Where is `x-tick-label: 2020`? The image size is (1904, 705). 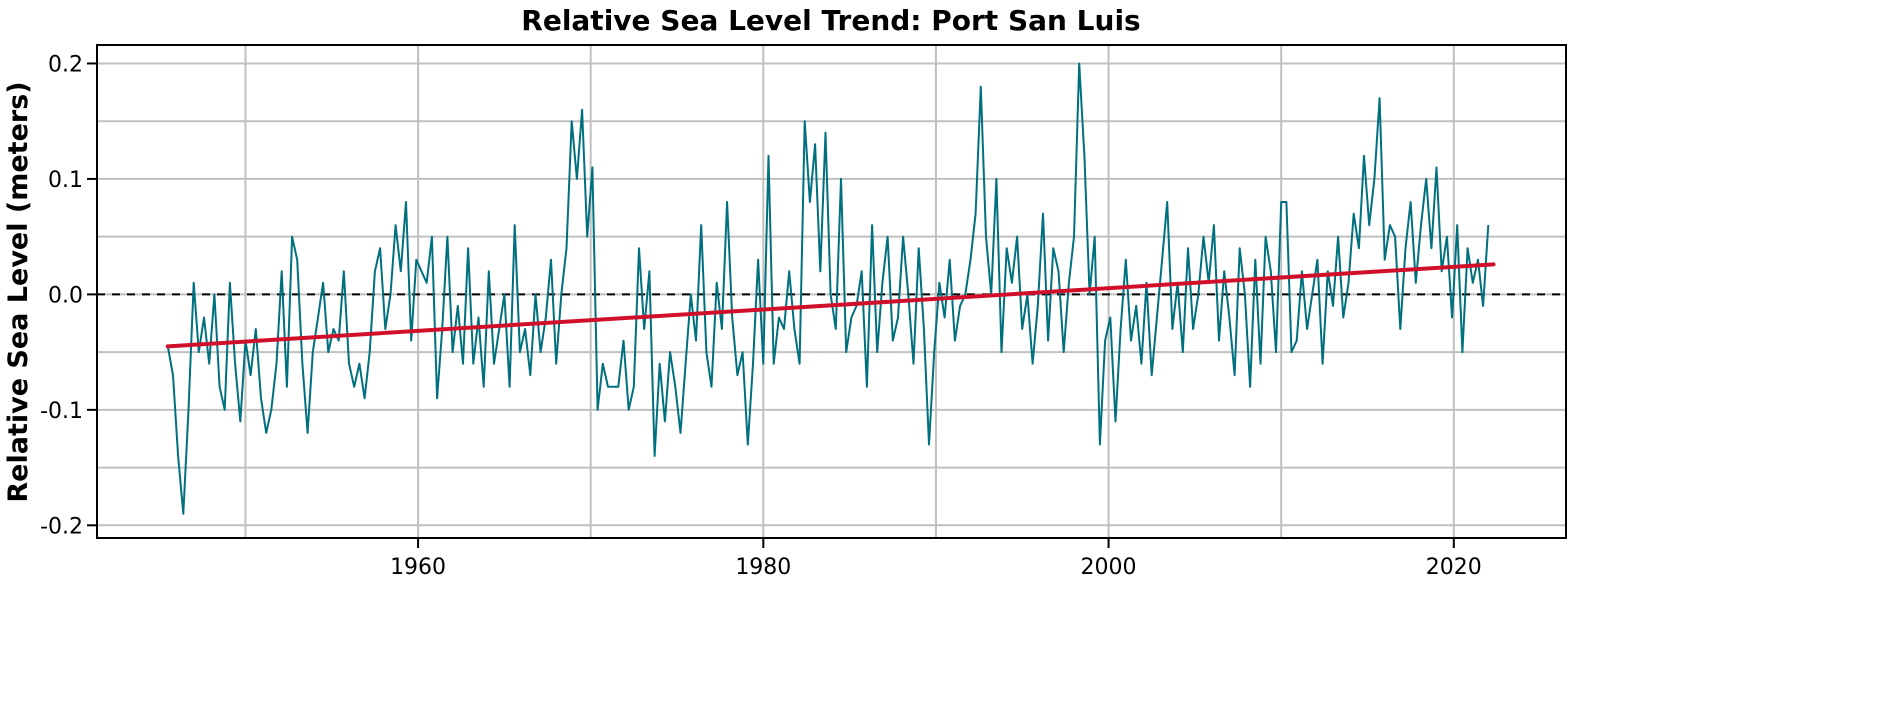 x-tick-label: 2020 is located at coordinates (1454, 567).